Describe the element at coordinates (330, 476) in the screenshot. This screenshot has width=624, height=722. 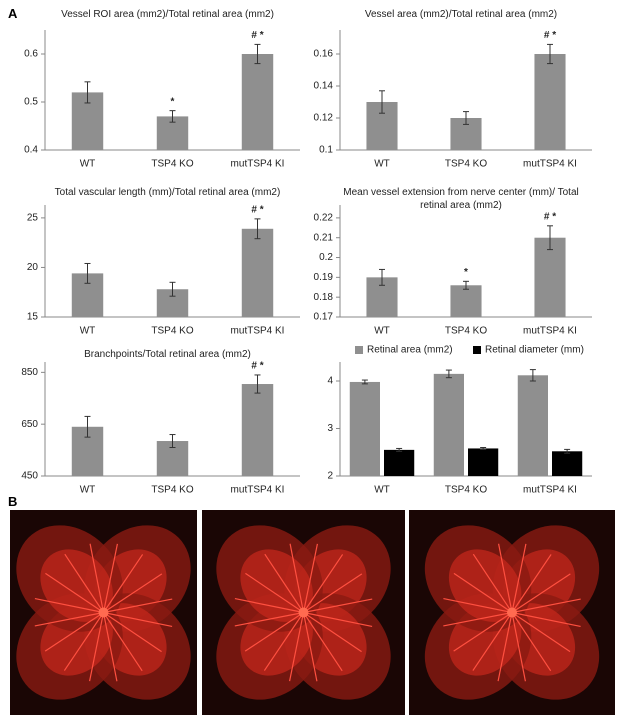
I see `y-tick-label: 2` at that location.